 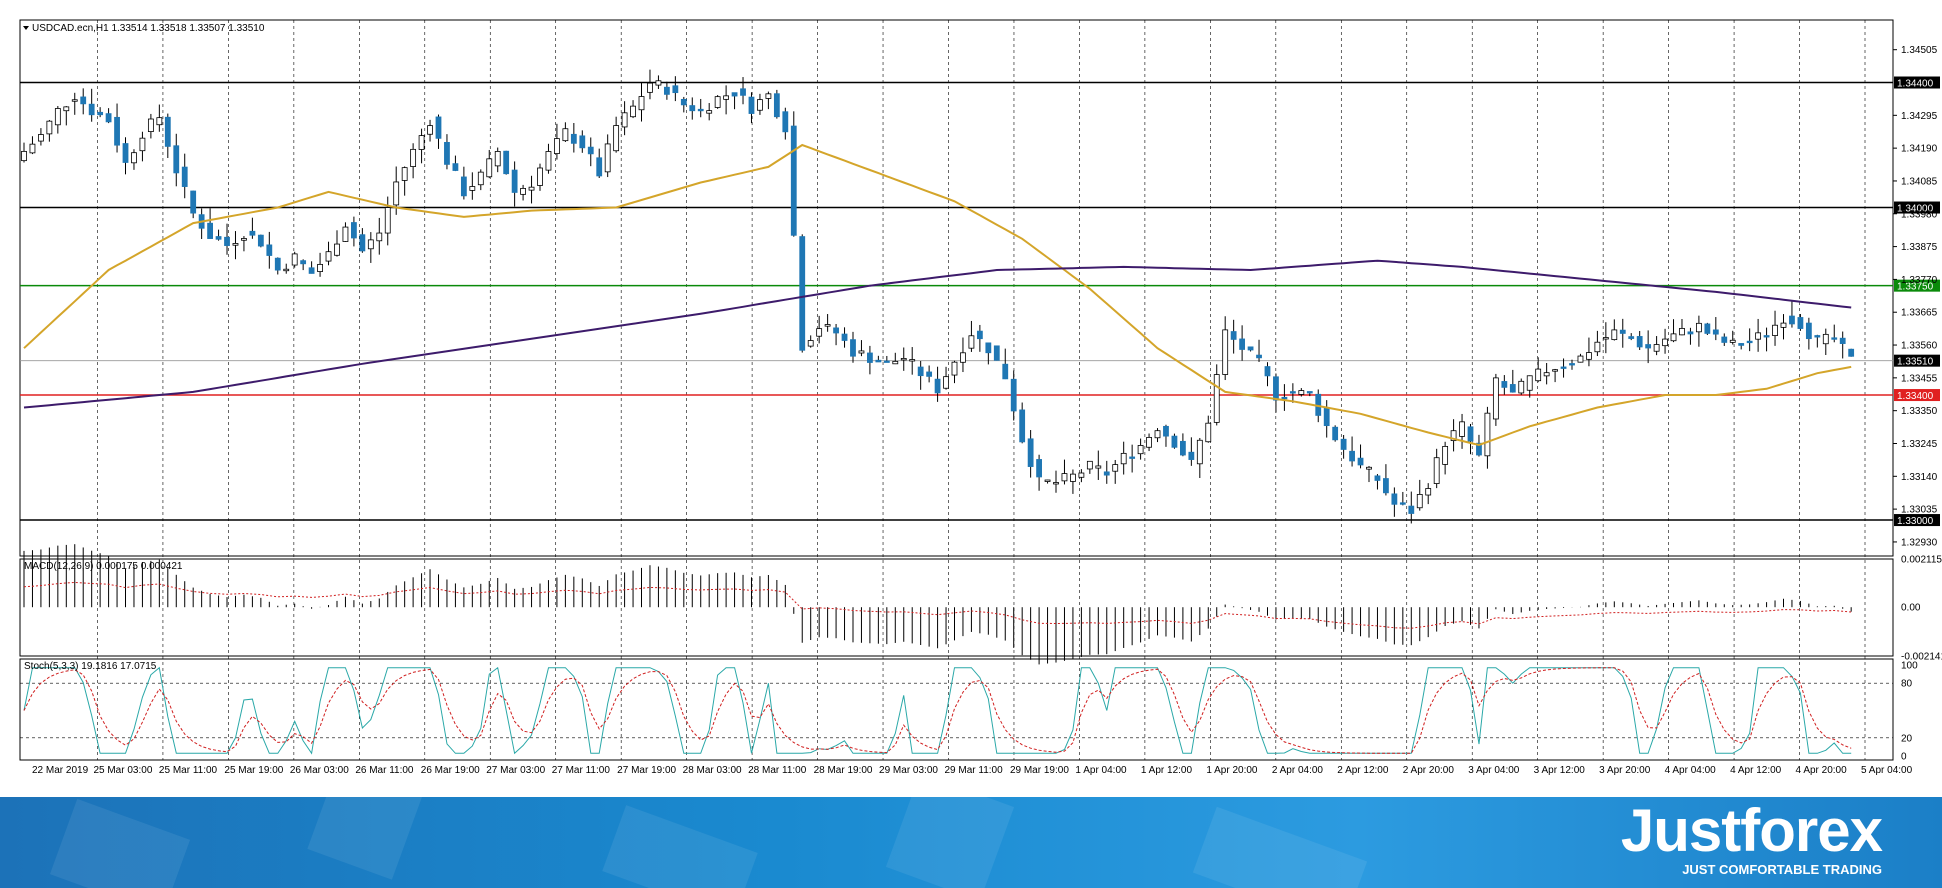 I want to click on x-tick-label: 4 Apr 04:00, so click(x=1691, y=770).